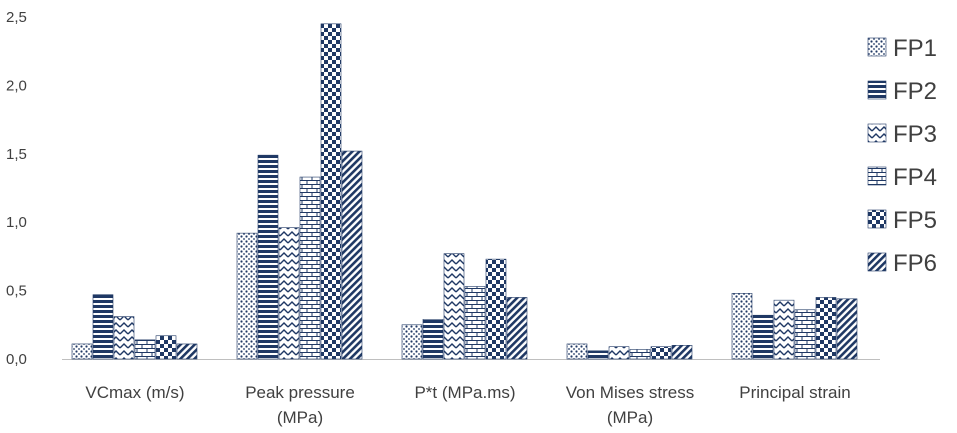  I want to click on y-tick-label: 1,5, so click(16, 154).